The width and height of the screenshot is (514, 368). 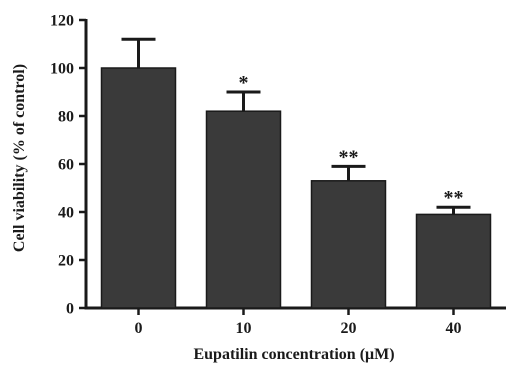 I want to click on y-tick-label: 60, so click(x=66, y=165).